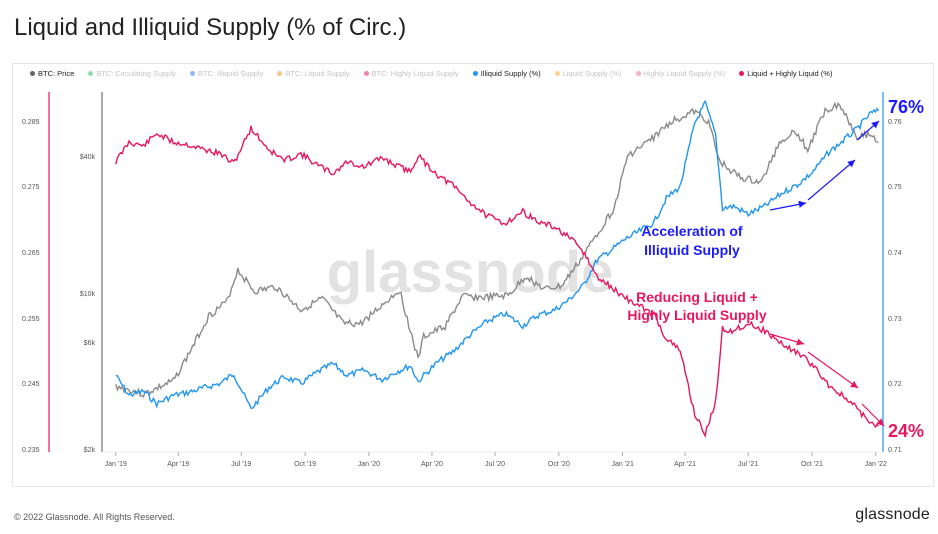 This screenshot has height=534, width=938. What do you see at coordinates (691, 231) in the screenshot?
I see `annotation-acceleration-line1: Acceleration of` at bounding box center [691, 231].